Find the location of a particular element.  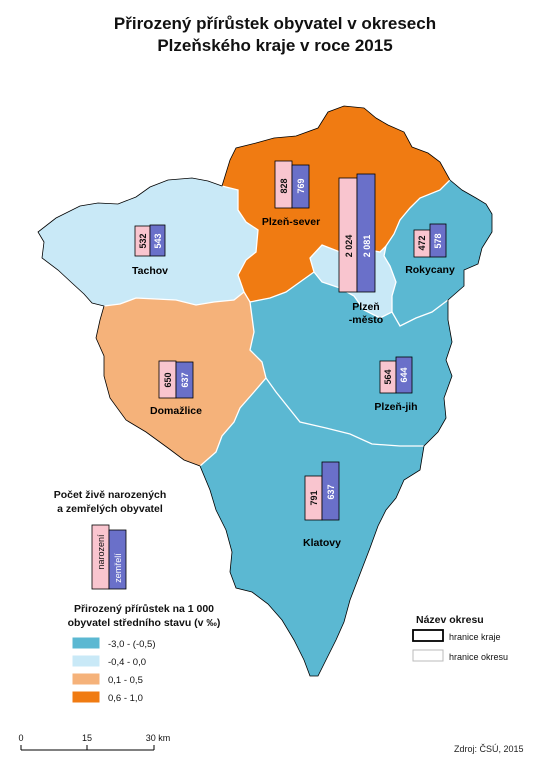

region-border-label: hranice kraje is located at coordinates (475, 637).